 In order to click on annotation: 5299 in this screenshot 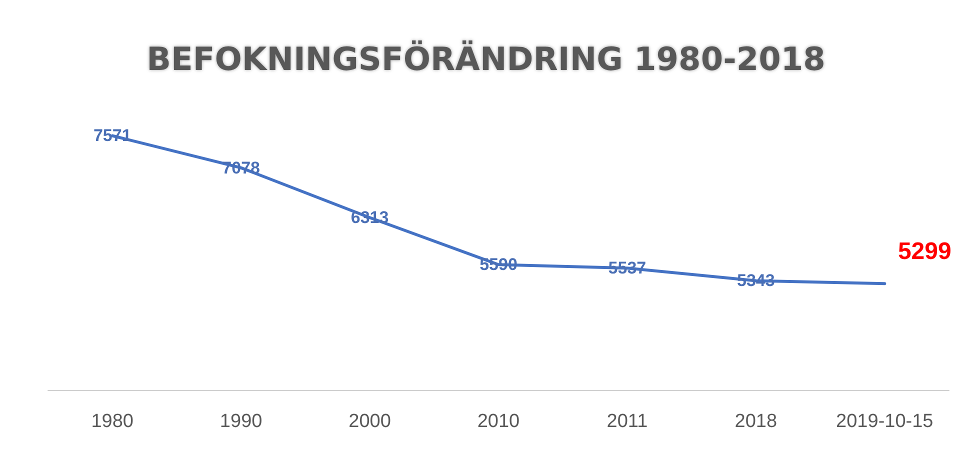, I will do `click(925, 252)`.